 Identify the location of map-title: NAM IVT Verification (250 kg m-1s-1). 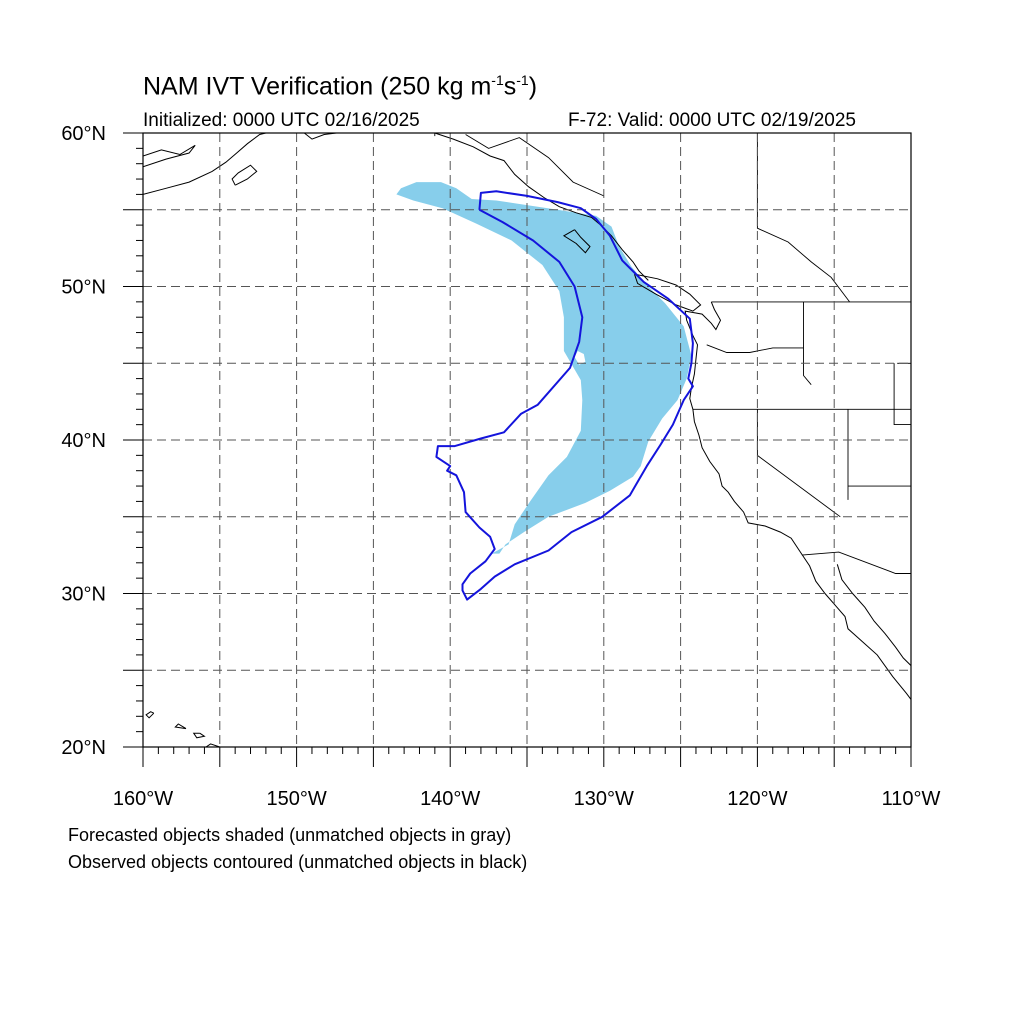
(340, 86).